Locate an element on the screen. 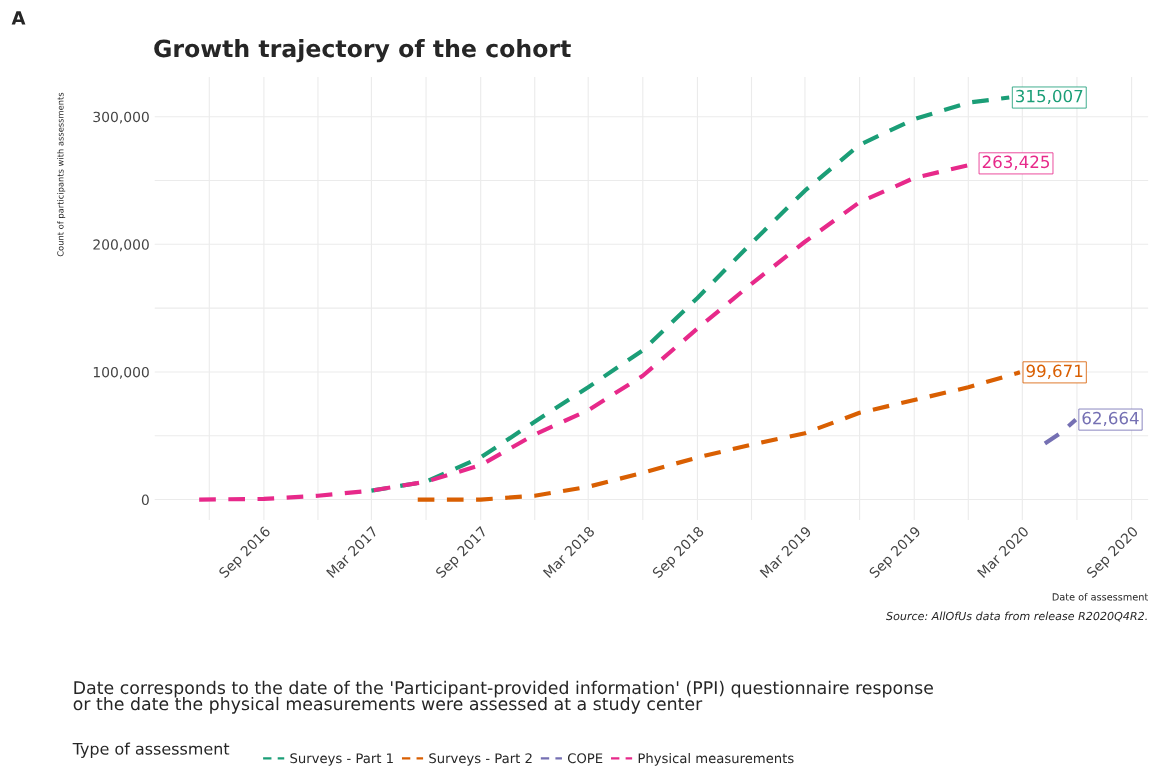 The image size is (1154, 779). y-axis-title: Count of participants with assessments is located at coordinates (61, 174).